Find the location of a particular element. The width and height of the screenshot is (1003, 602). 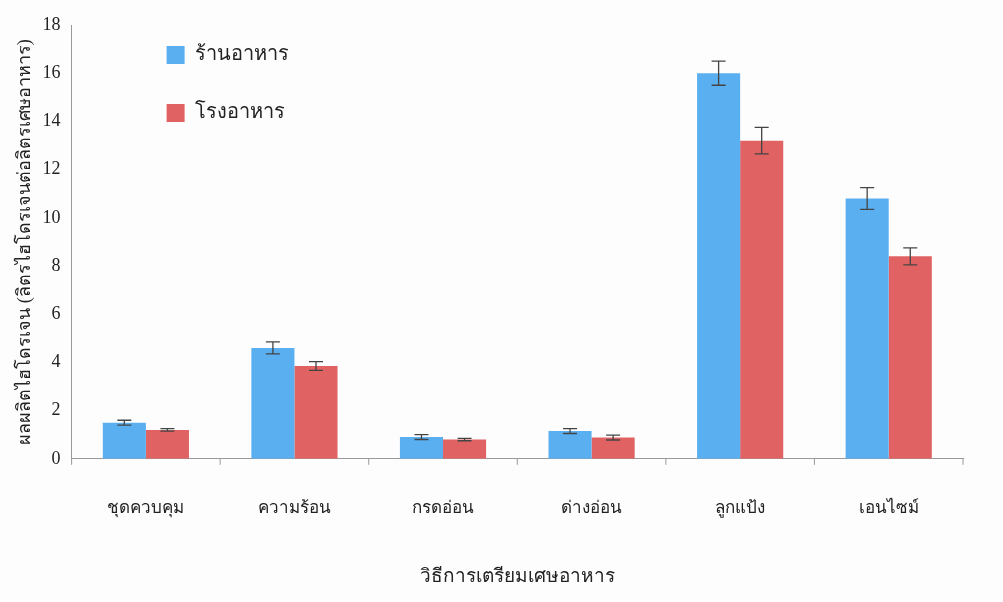

y-axis-title: ผลผลิตไฮโดรเจน (ลิตรไฮโดรเจนต่อลิตรเศษอาหาร) is located at coordinates (23, 242).